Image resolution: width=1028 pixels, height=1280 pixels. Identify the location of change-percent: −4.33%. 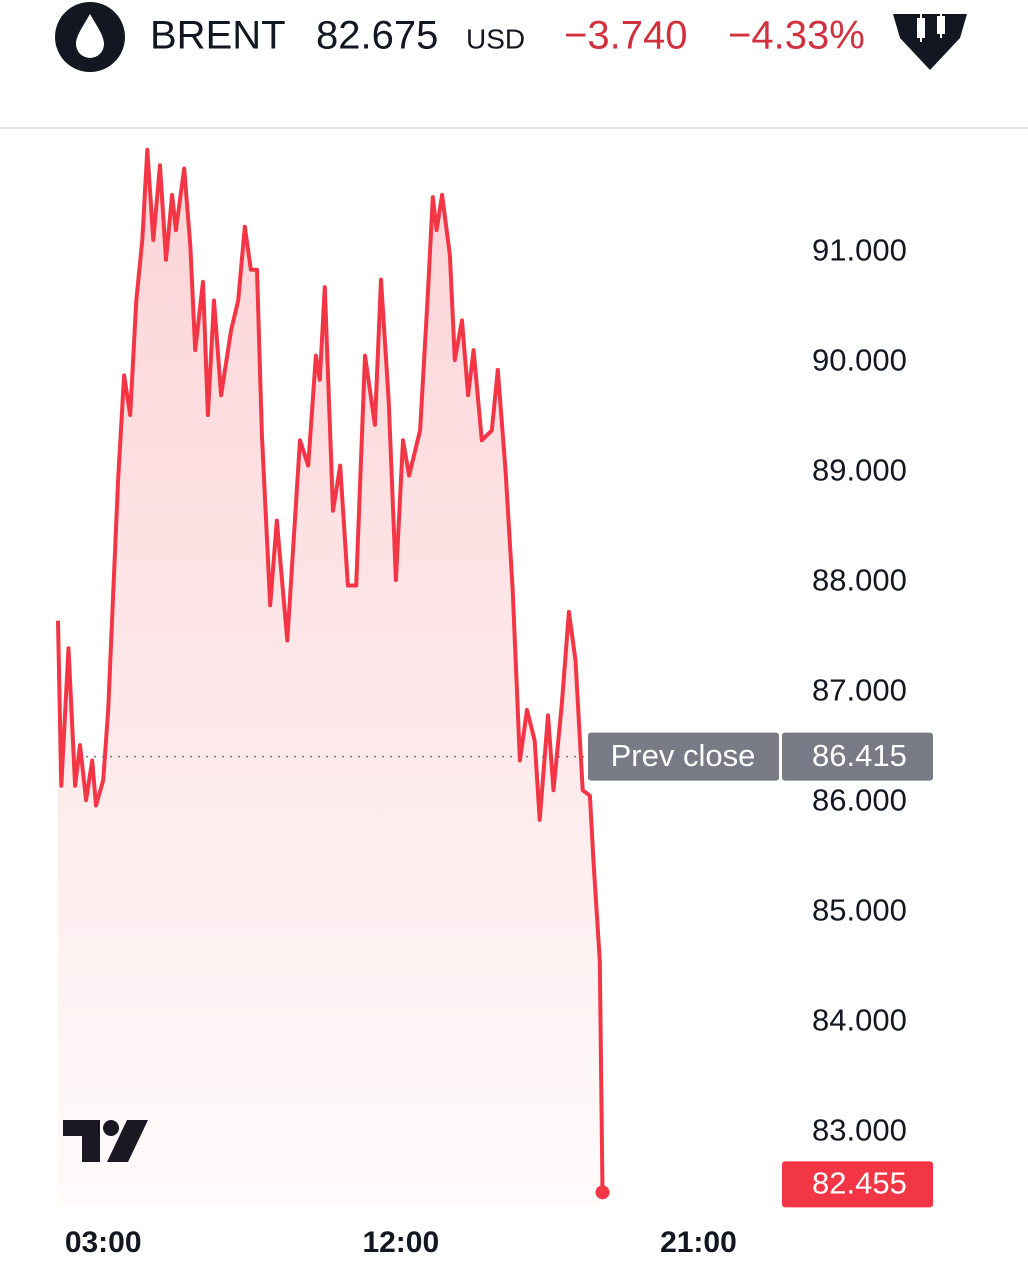
(796, 36).